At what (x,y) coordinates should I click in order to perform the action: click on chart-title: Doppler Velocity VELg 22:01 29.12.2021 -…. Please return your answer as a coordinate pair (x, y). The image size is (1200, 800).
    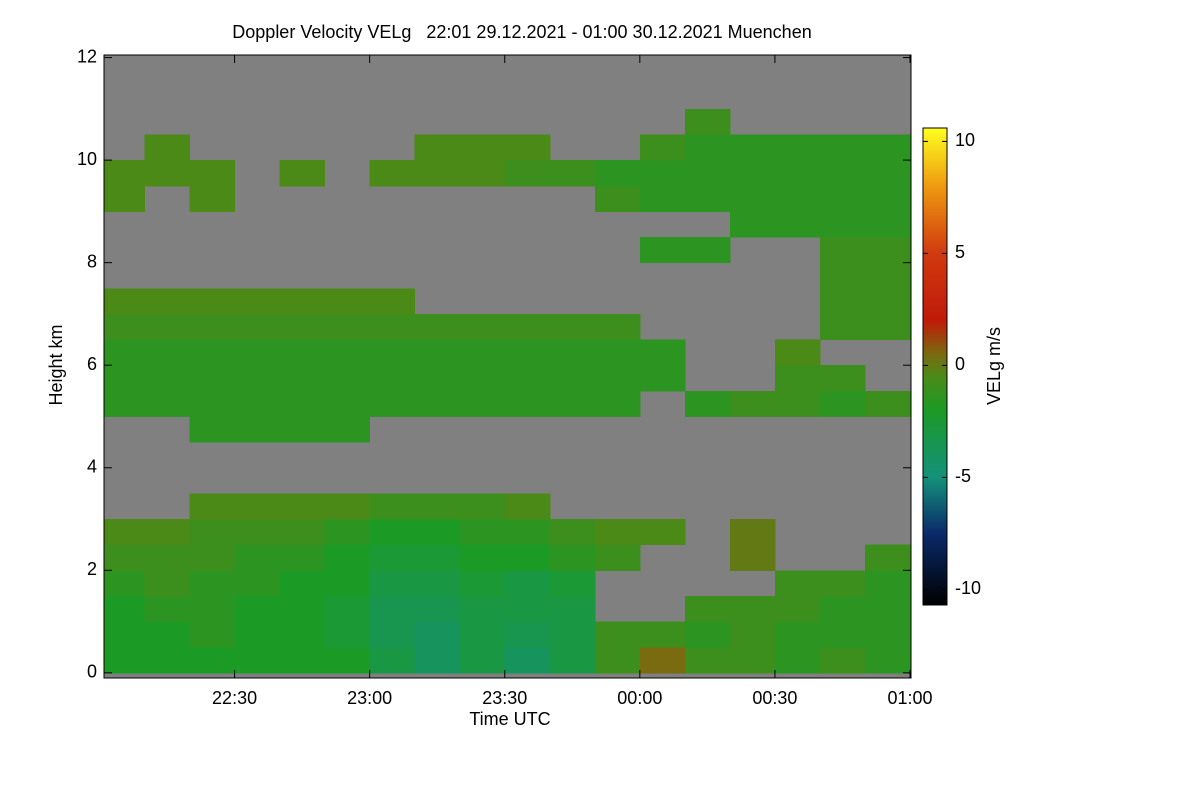
    Looking at the image, I should click on (521, 32).